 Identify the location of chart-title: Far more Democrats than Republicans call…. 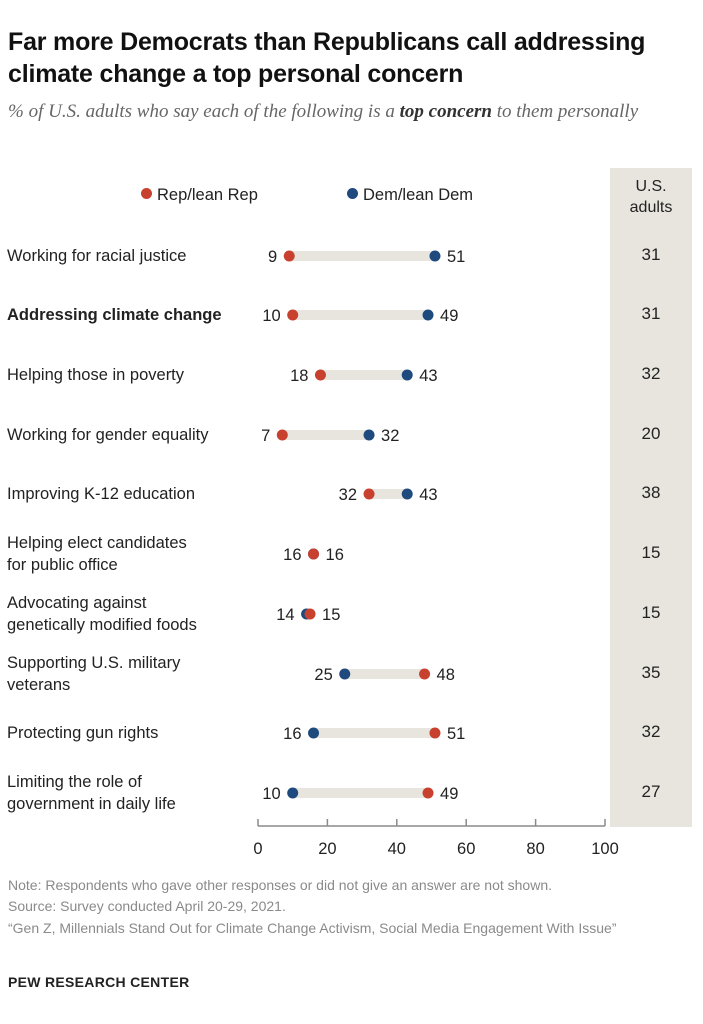
(327, 58).